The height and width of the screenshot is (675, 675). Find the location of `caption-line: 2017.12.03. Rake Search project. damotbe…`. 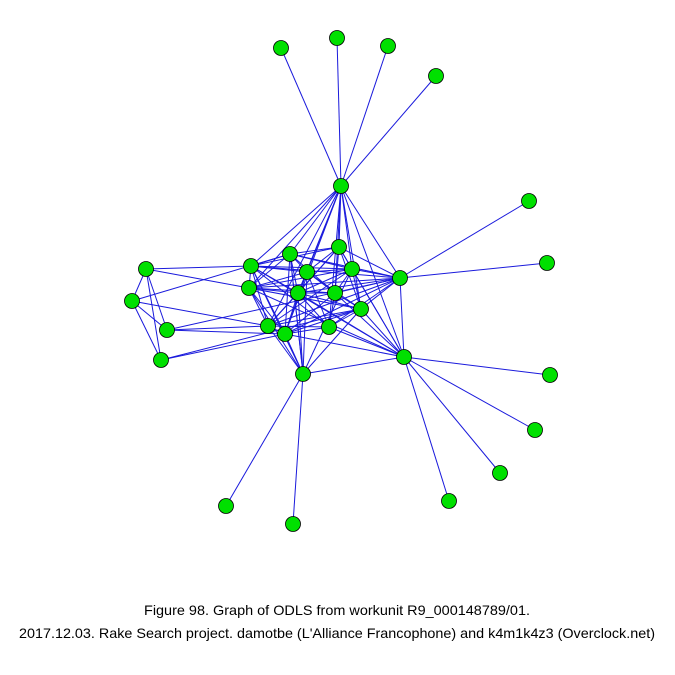

caption-line: 2017.12.03. Rake Search project. damotbe… is located at coordinates (337, 633).